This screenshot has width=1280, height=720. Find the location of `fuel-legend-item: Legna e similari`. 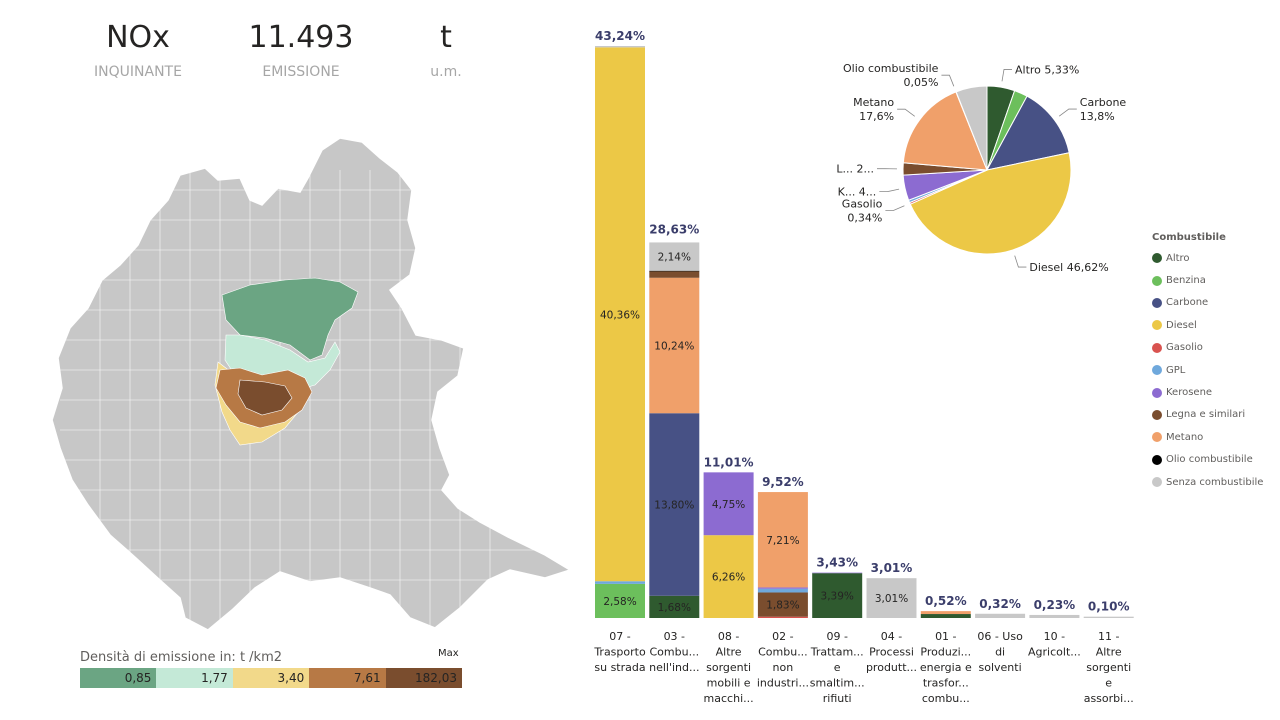

fuel-legend-item: Legna e similari is located at coordinates (1207, 415).